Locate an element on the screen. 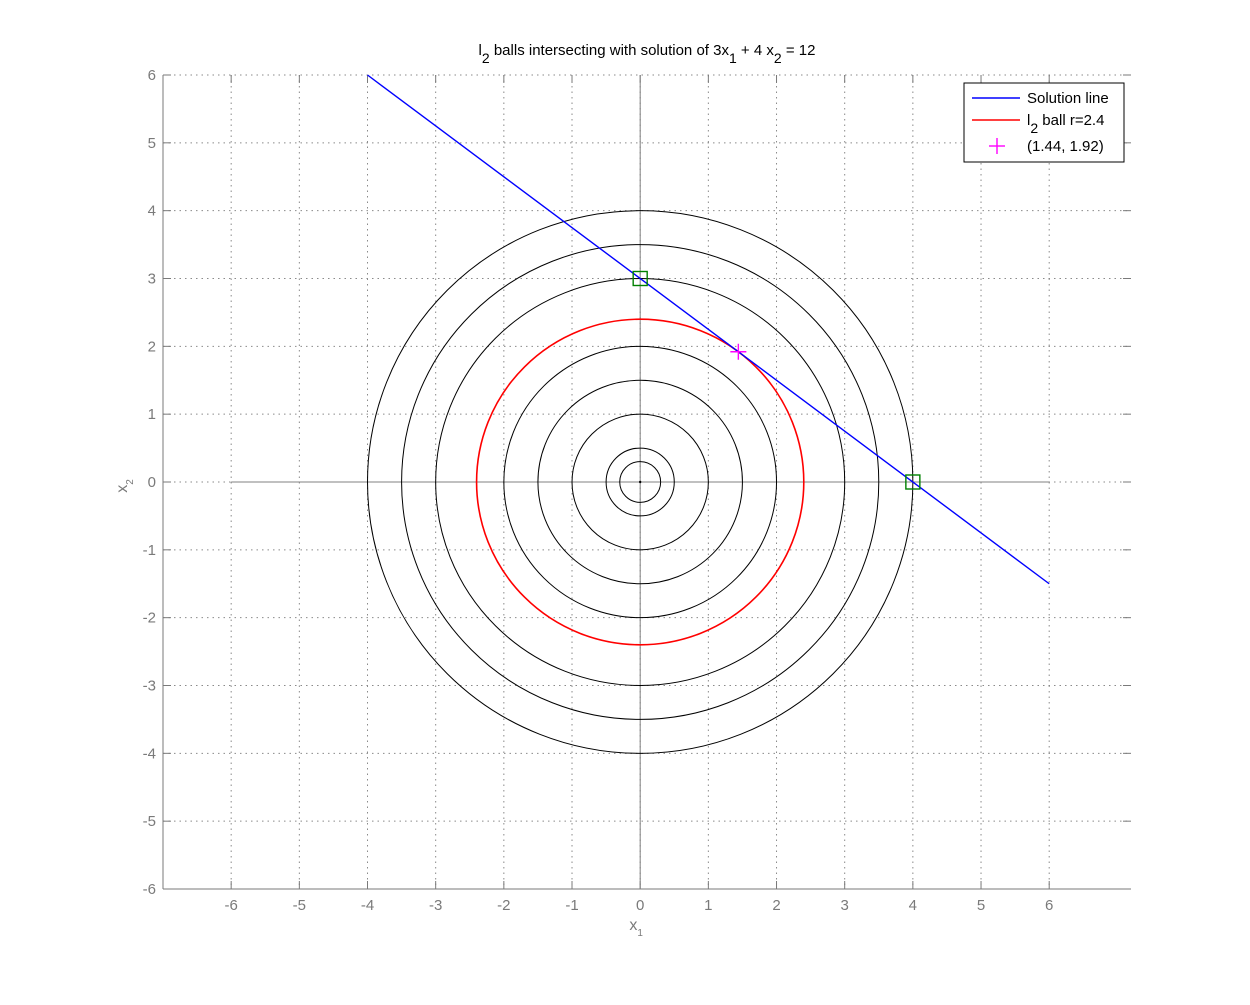 This screenshot has height=1005, width=1250. x-tick-label: 5 is located at coordinates (981, 905).